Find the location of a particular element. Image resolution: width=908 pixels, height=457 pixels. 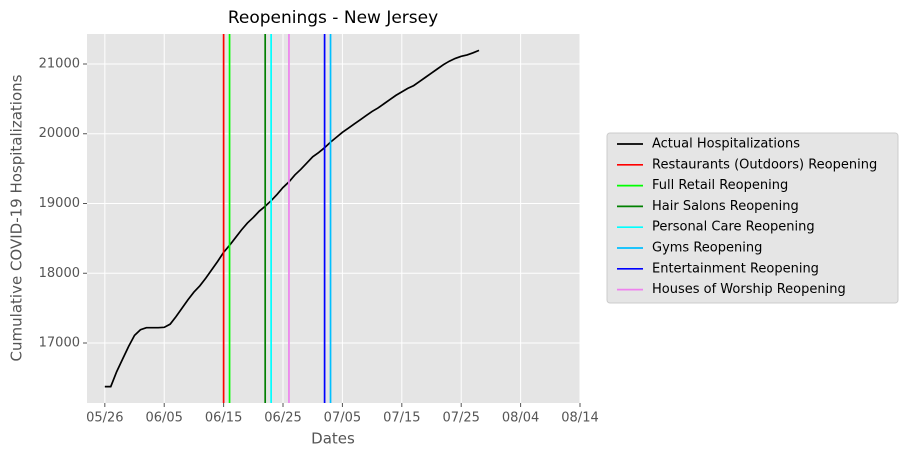

x-tick-label: 07/15 is located at coordinates (401, 418).